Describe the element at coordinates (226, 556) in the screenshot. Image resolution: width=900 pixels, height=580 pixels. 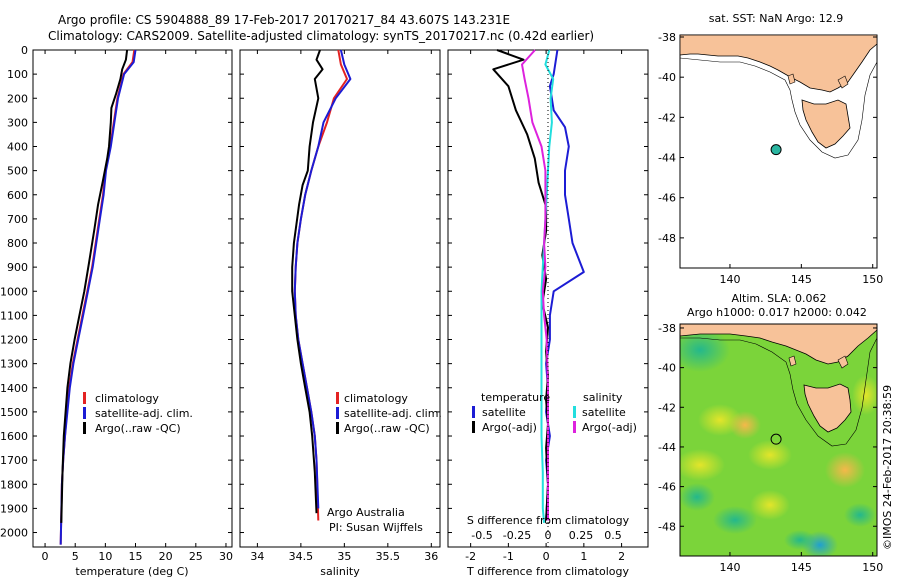
I see `x-tick-label: 30` at that location.